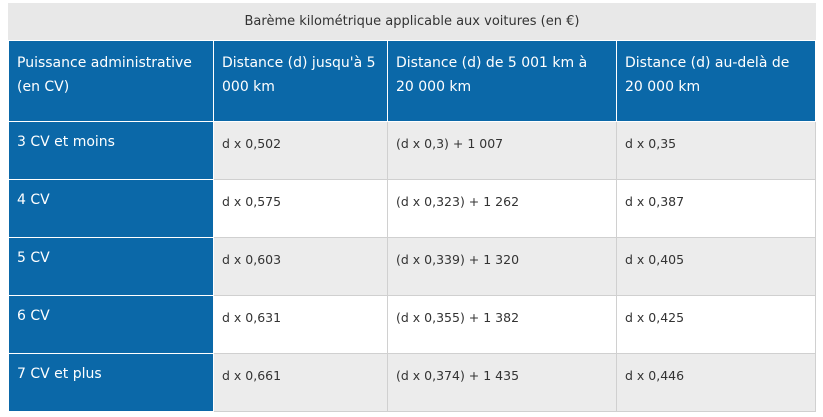  I want to click on table-cell: d x 0,502, so click(300, 150).